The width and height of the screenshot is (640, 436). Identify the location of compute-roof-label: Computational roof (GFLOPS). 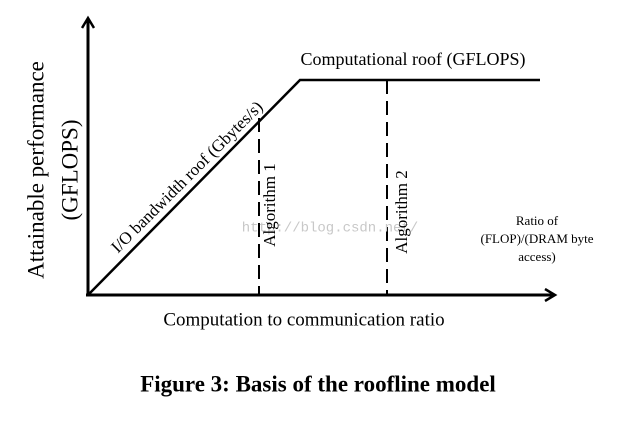
(413, 59).